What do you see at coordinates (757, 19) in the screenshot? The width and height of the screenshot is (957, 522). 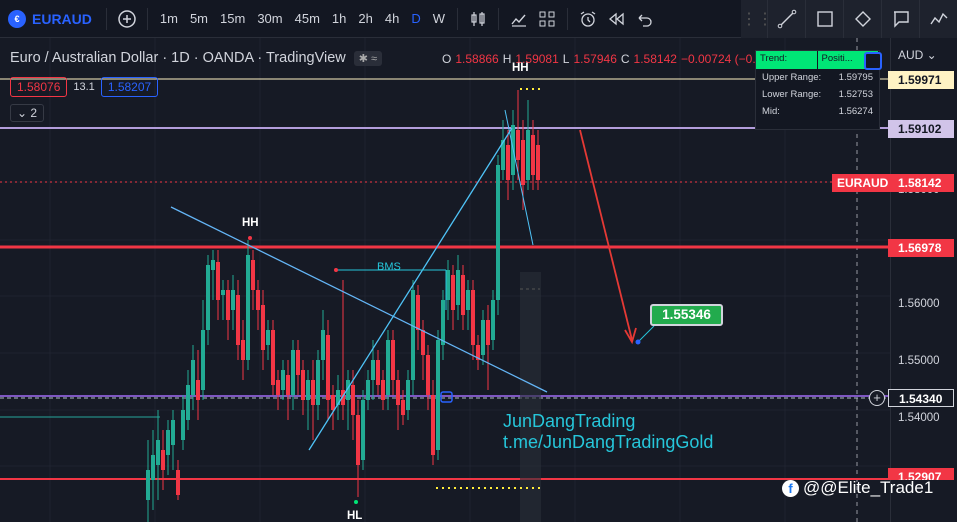 I see `drag-handle-icon: ⋮⋮` at bounding box center [757, 19].